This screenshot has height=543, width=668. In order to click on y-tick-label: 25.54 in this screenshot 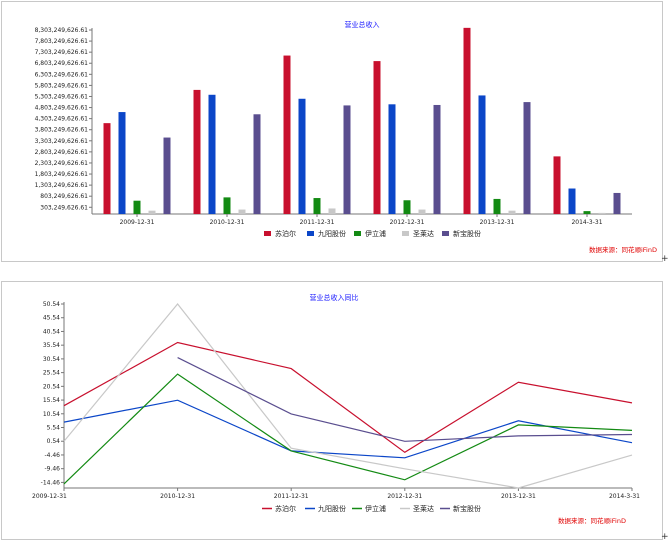, I will do `click(51, 373)`.